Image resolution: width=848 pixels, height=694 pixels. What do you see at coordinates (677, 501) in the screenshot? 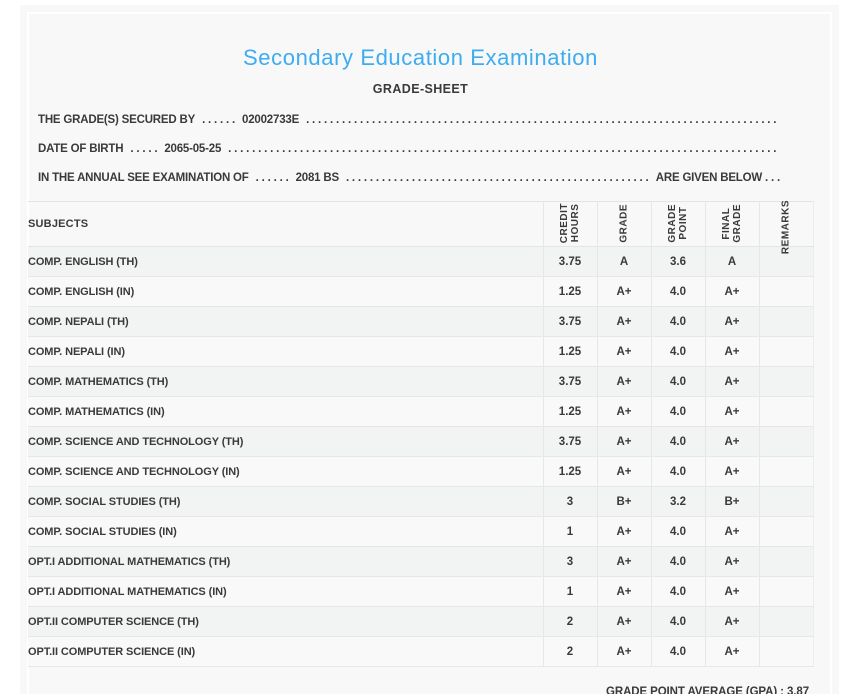
I see `grade-point-cell: 3.2` at bounding box center [677, 501].